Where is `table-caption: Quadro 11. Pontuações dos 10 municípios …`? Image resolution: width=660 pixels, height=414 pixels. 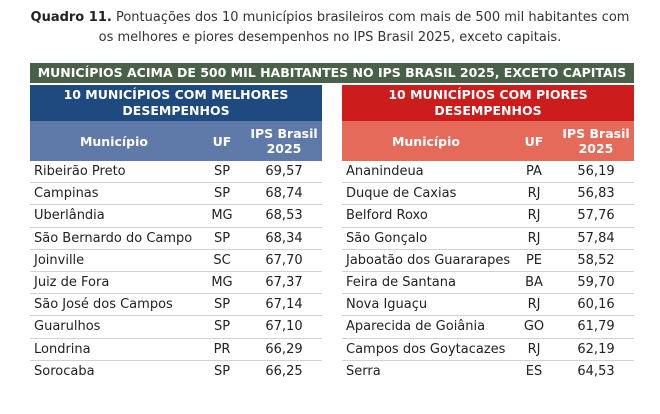 table-caption: Quadro 11. Pontuações dos 10 municípios … is located at coordinates (330, 28).